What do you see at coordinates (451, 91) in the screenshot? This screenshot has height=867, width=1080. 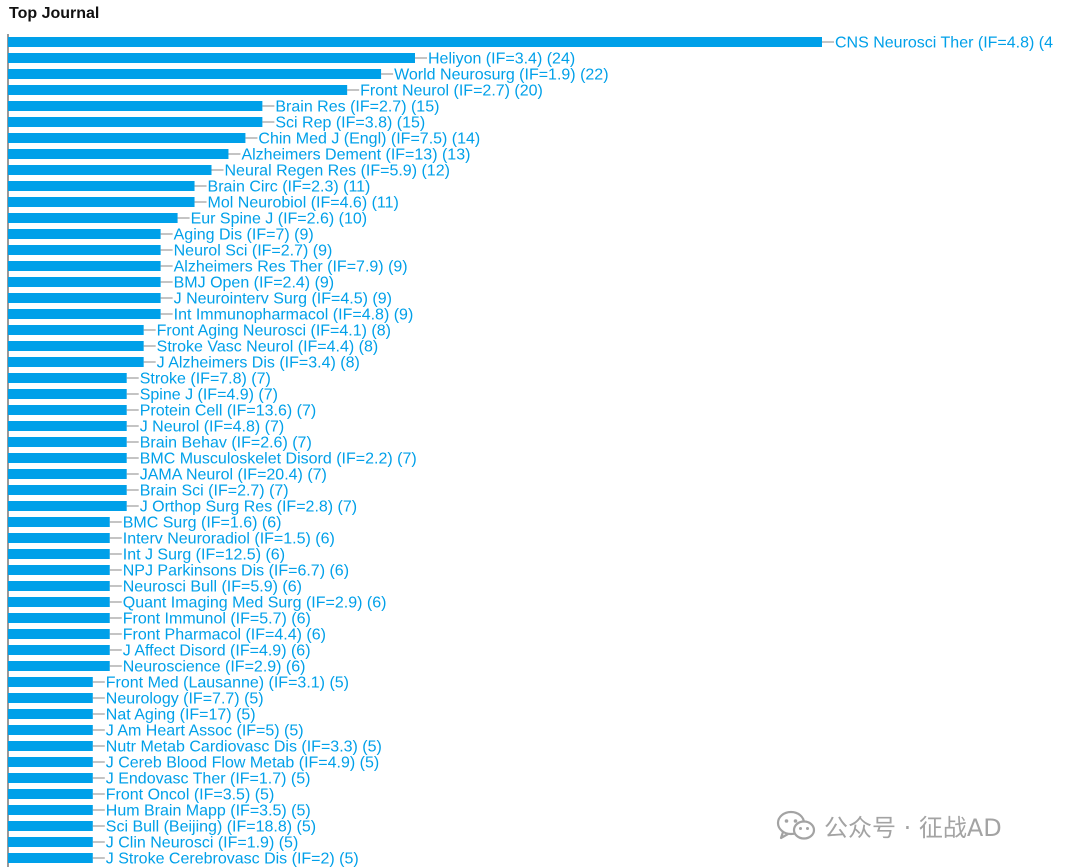 I see `bar-label: Front Neurol (IF=2.7) (20)` at bounding box center [451, 91].